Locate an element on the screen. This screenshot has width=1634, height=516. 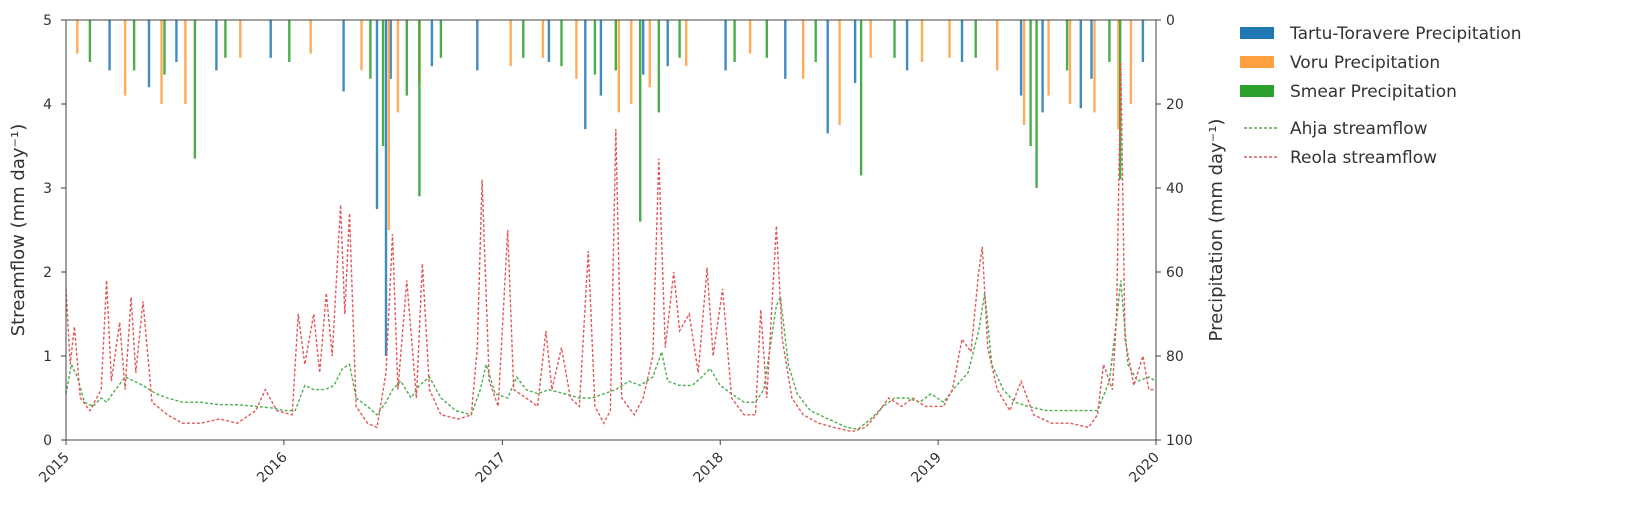
x-tick-label: 2018 is located at coordinates (709, 468).